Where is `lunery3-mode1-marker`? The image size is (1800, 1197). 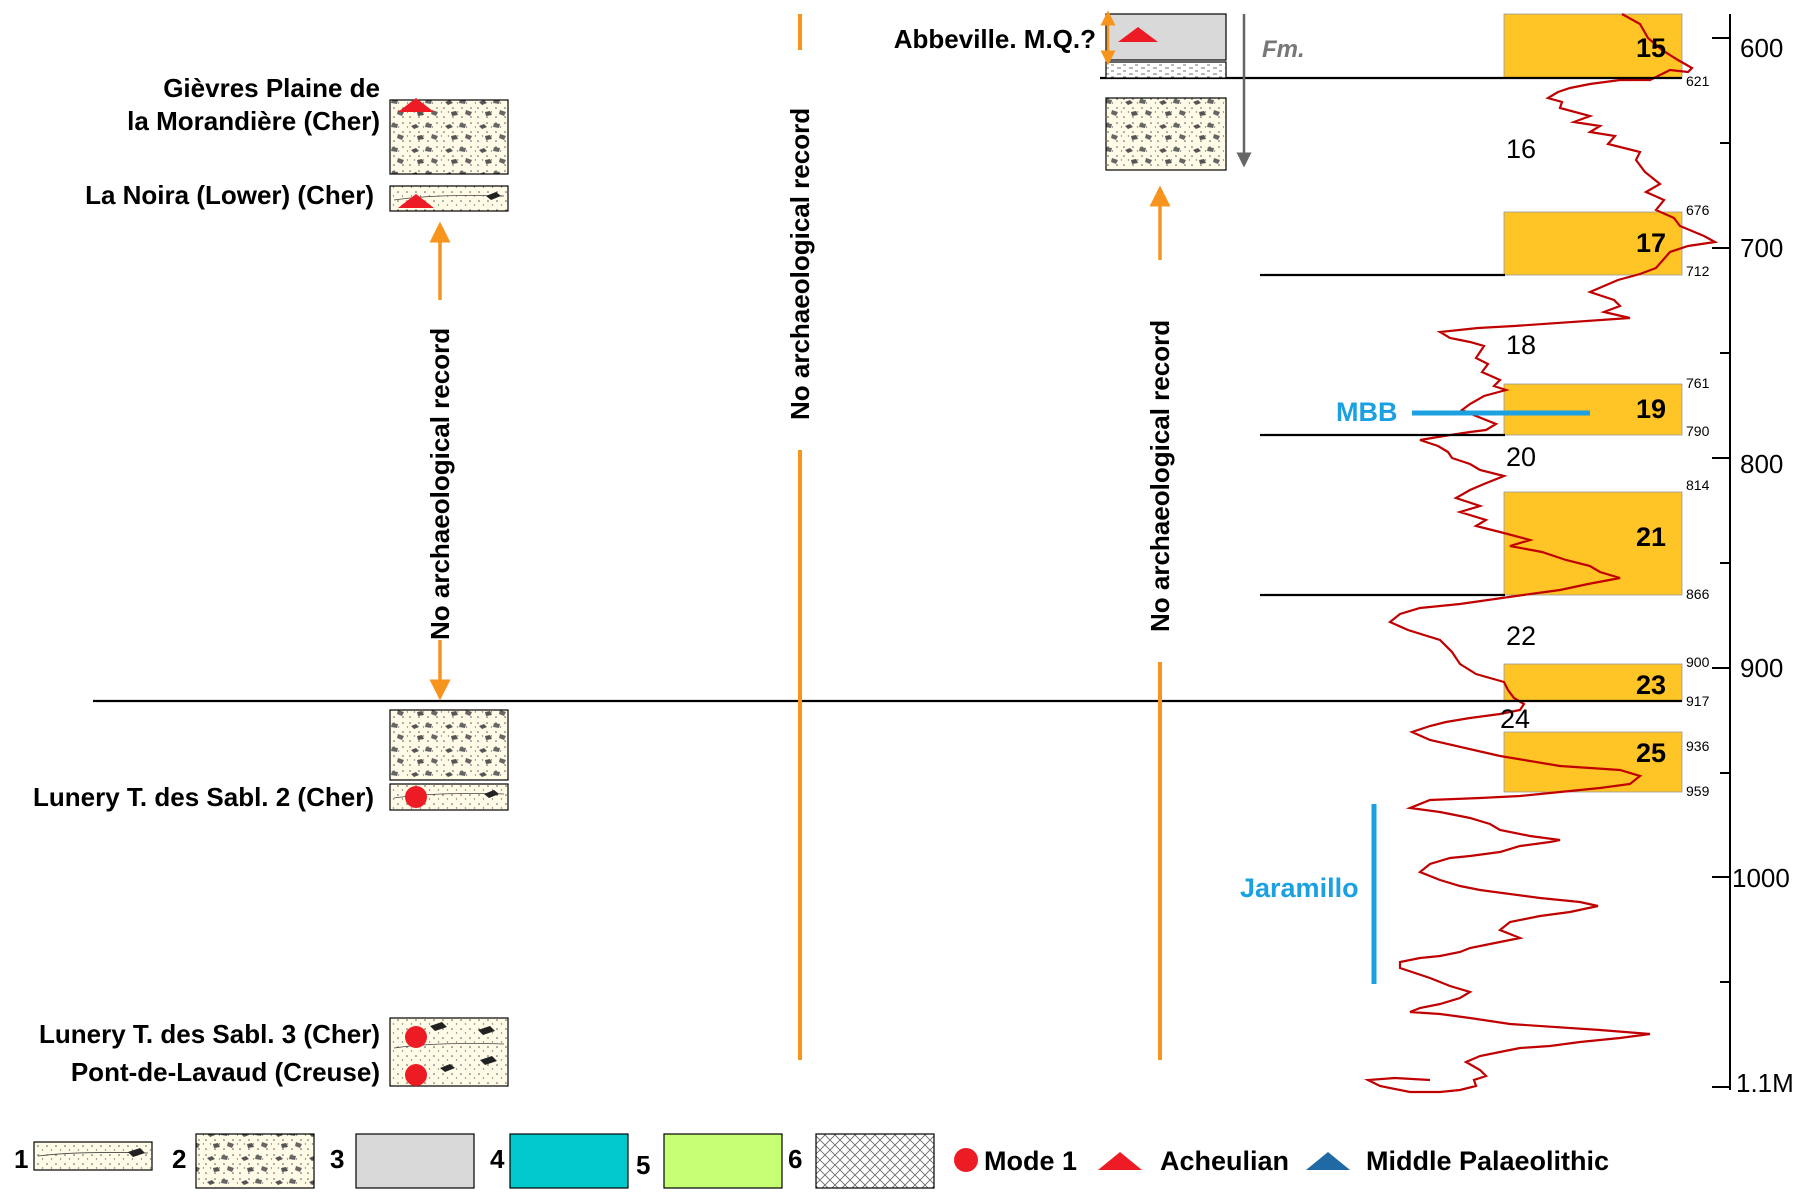 lunery3-mode1-marker is located at coordinates (416, 1037).